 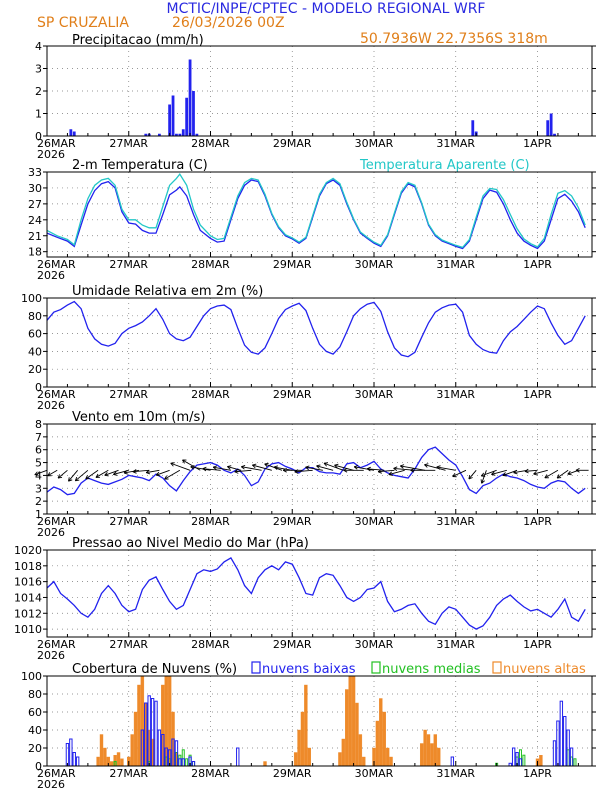 I want to click on slp-ytick-label: 1014, so click(x=28, y=597).